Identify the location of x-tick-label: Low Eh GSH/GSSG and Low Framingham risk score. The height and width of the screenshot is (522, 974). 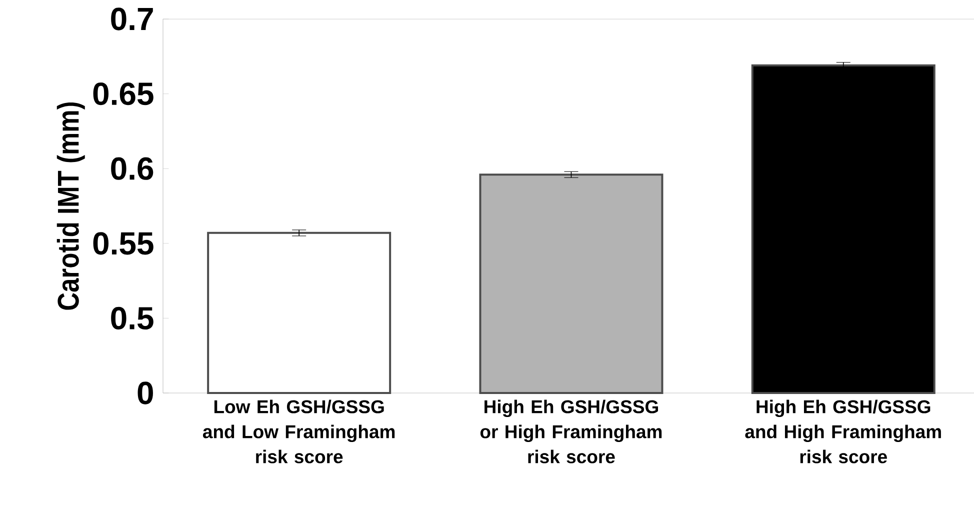
(298, 432).